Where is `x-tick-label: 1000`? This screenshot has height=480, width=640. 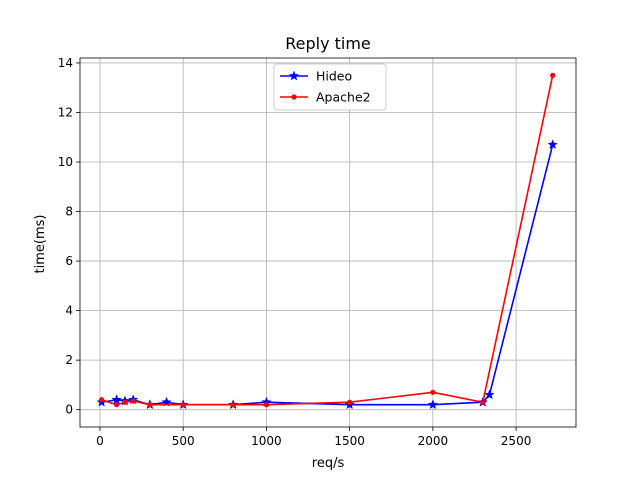 x-tick-label: 1000 is located at coordinates (266, 441).